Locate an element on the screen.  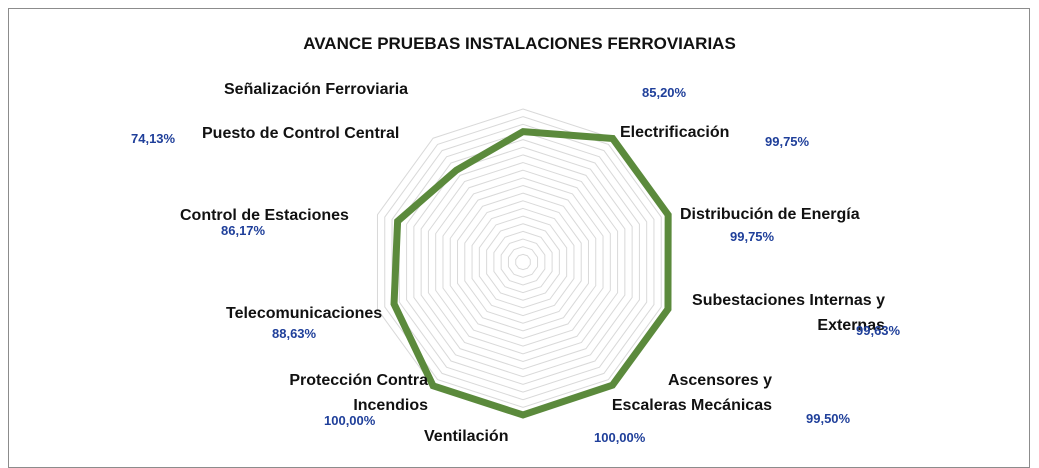
category-label: Distribución de Energía is located at coordinates (770, 214).